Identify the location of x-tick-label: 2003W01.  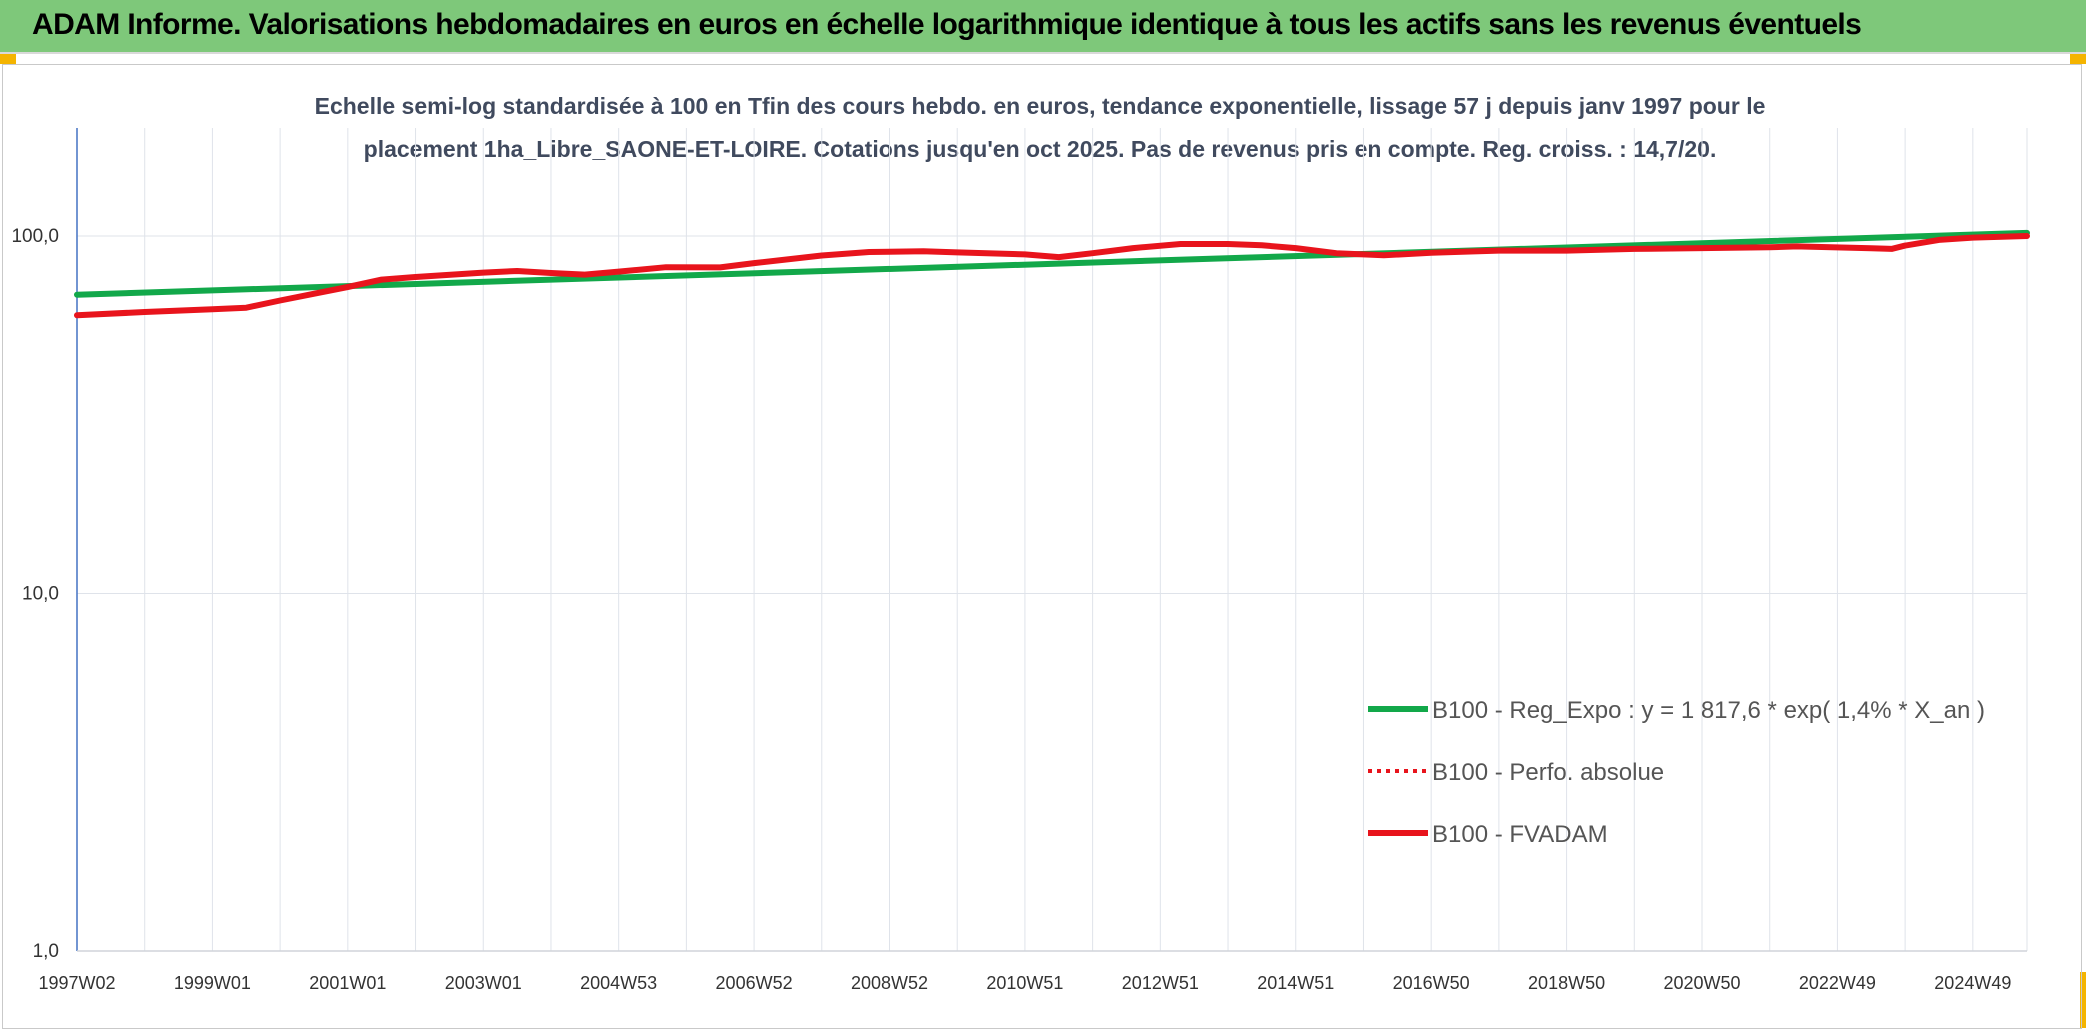
(483, 983).